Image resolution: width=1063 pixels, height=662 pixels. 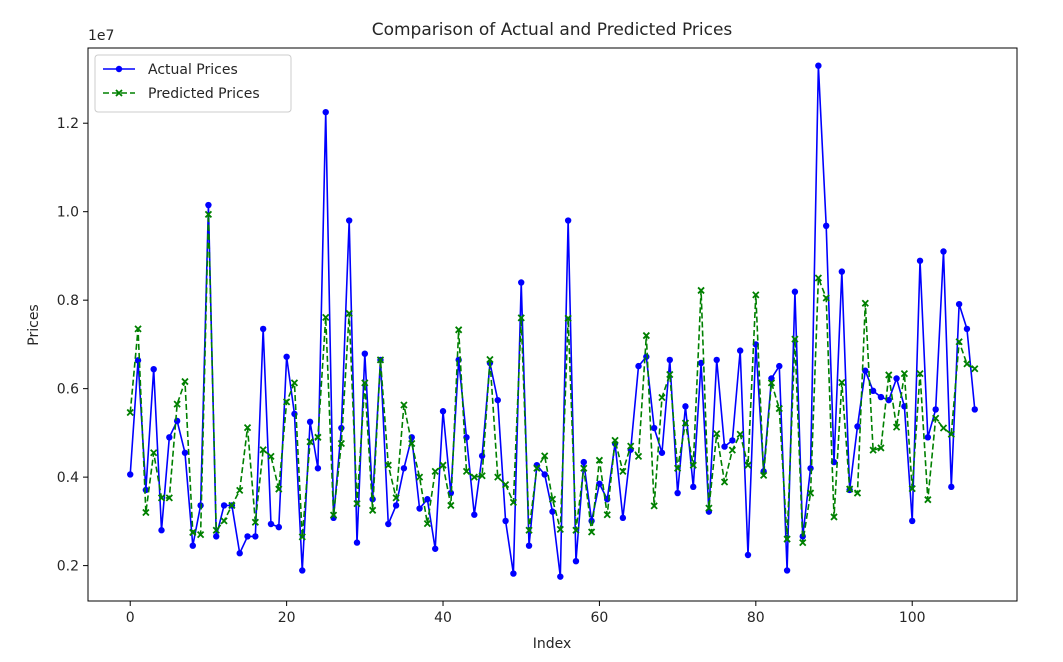 I want to click on x-tick-label: 40, so click(x=443, y=618).